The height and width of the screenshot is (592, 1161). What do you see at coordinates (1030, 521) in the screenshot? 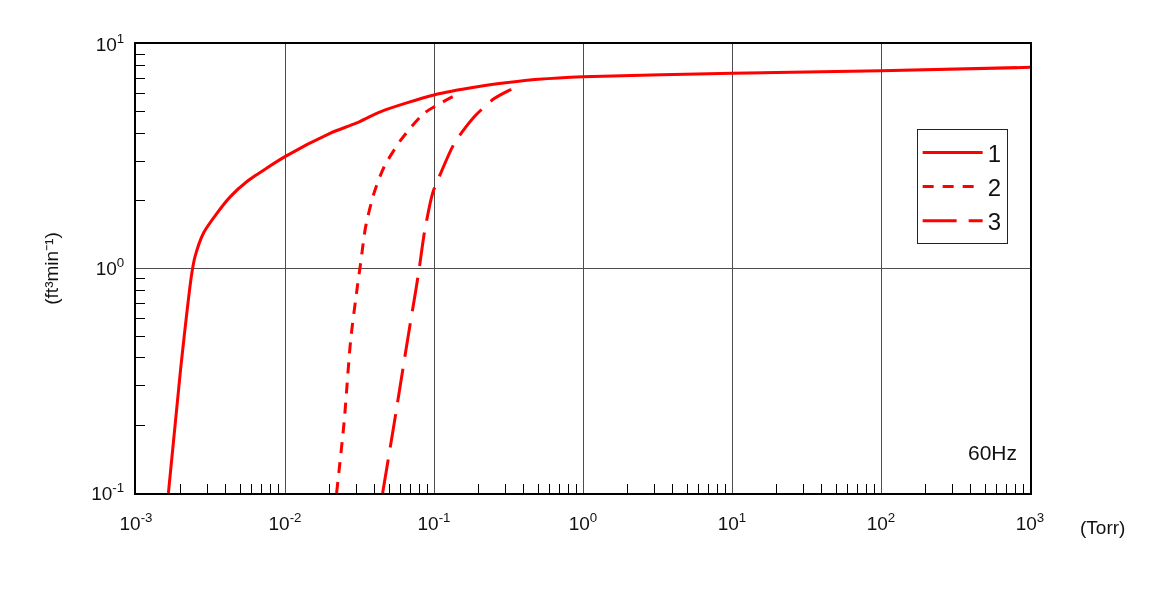
I see `x-tick-label: 10$^{3}$` at bounding box center [1030, 521].